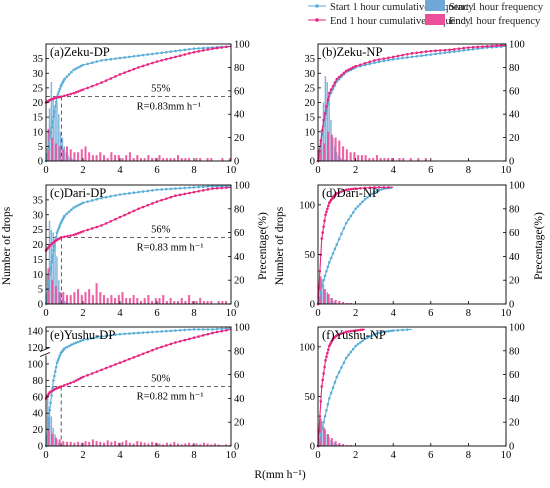  What do you see at coordinates (46, 352) in the screenshot?
I see `axis-break-gap` at bounding box center [46, 352].